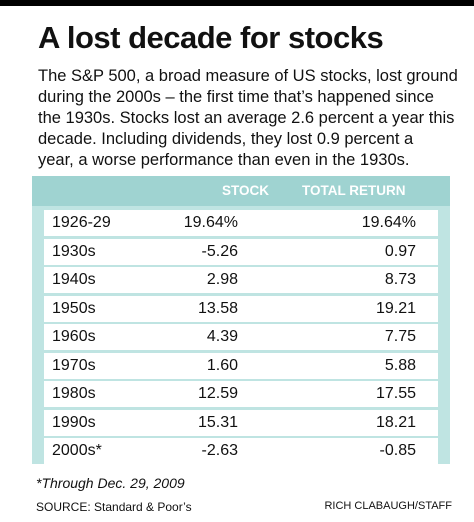 The width and height of the screenshot is (474, 522). What do you see at coordinates (241, 394) in the screenshot?
I see `table-row: 1980s 12.59 17.55` at bounding box center [241, 394].